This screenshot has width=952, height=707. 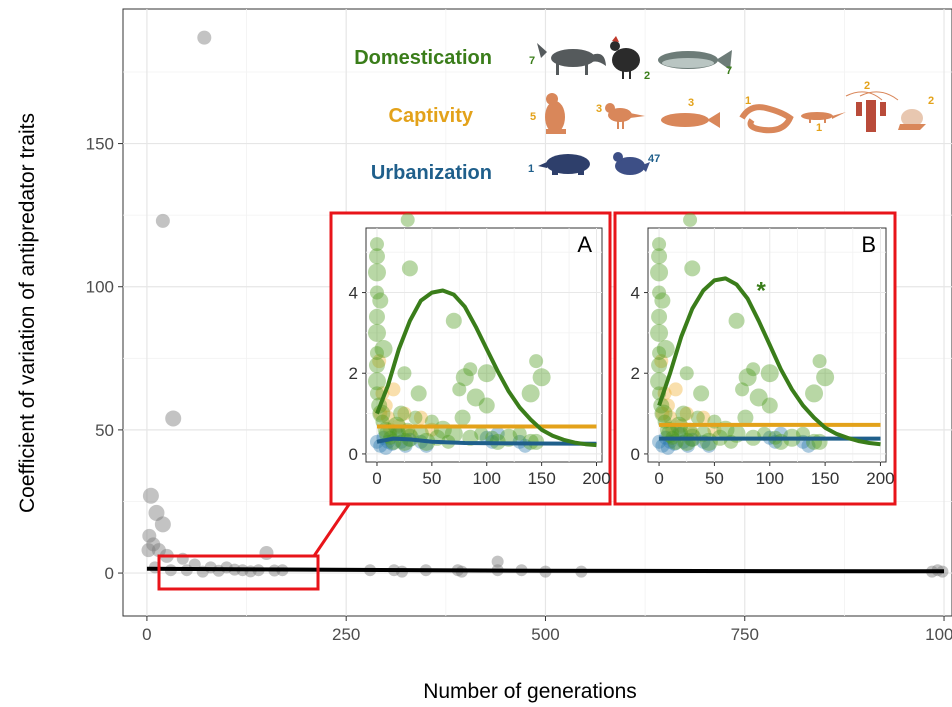 What do you see at coordinates (545, 634) in the screenshot?
I see `x-tick-label: 500` at bounding box center [545, 634].